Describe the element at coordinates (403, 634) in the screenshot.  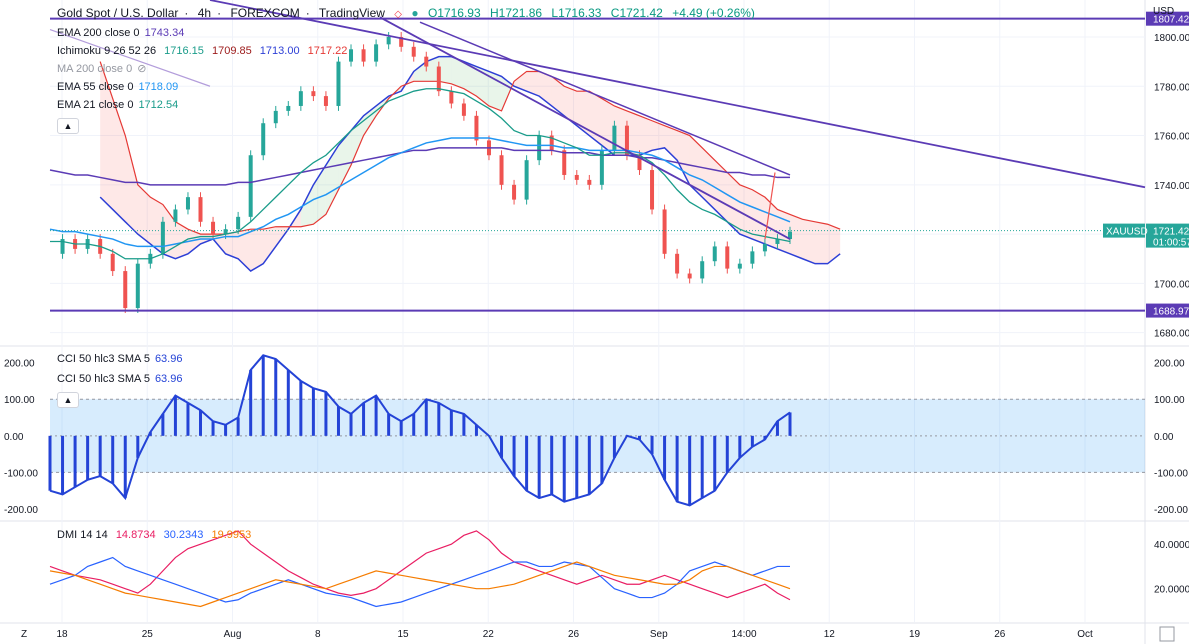
I see `x-tick-label: 15` at that location.